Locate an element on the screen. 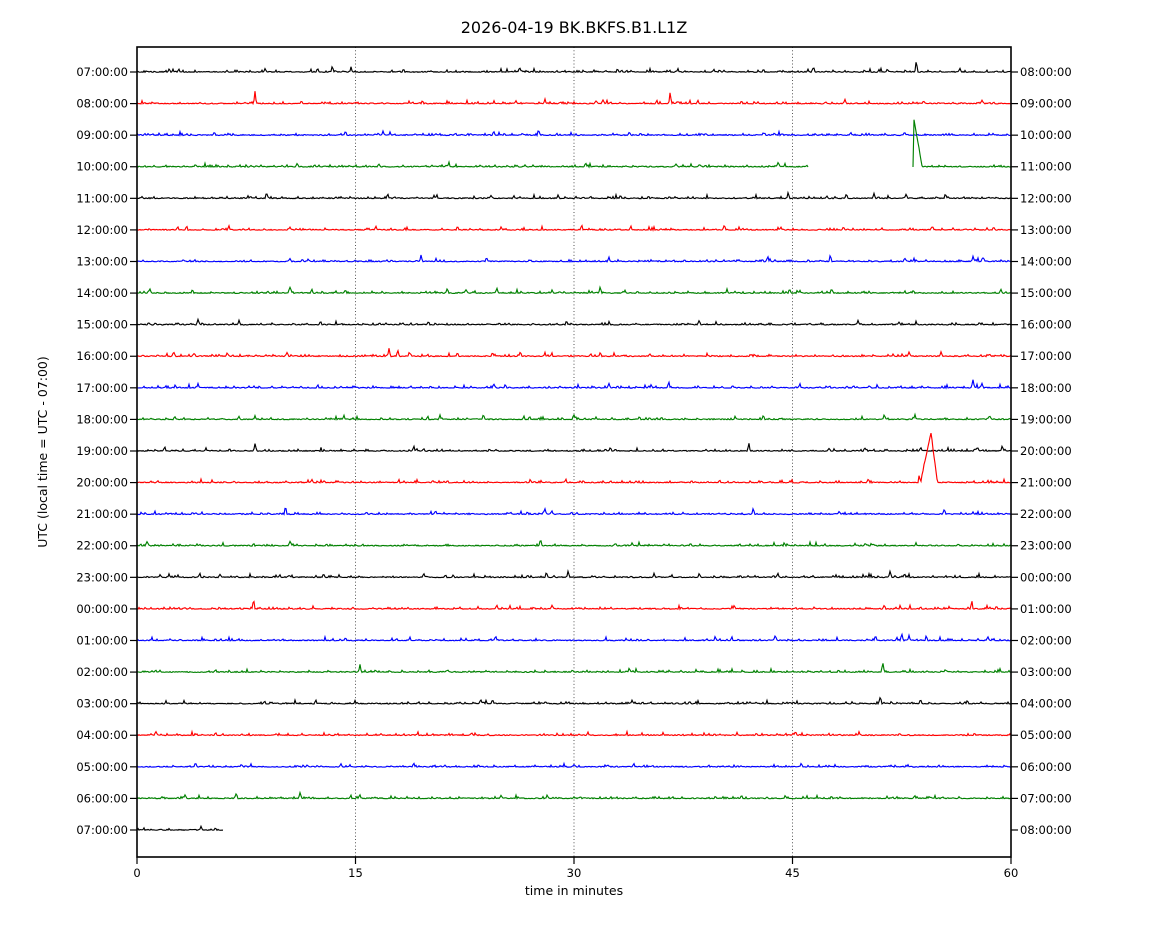 This screenshot has width=1150, height=950. trace-row-08:00:00 is located at coordinates (574, 98).